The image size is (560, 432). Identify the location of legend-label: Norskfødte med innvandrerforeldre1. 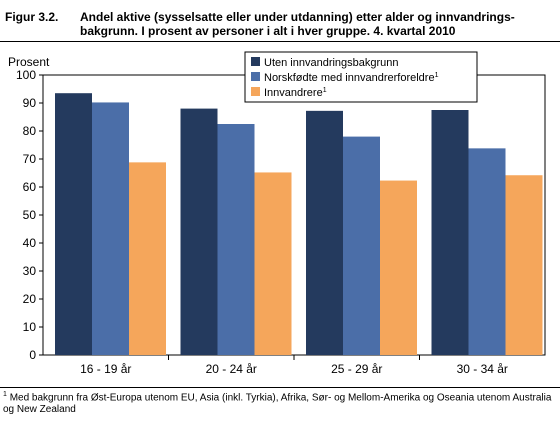
(351, 78).